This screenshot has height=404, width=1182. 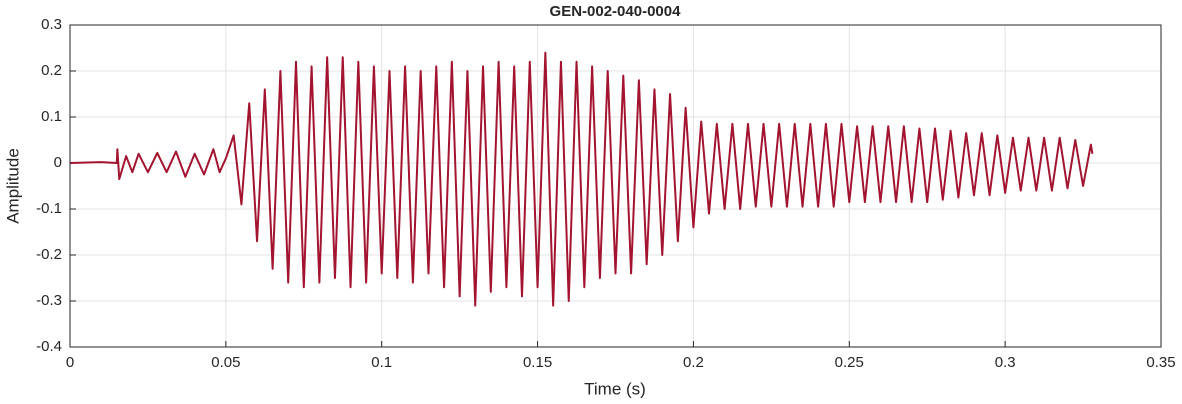 What do you see at coordinates (49, 254) in the screenshot?
I see `y-tick-label: -0.2` at bounding box center [49, 254].